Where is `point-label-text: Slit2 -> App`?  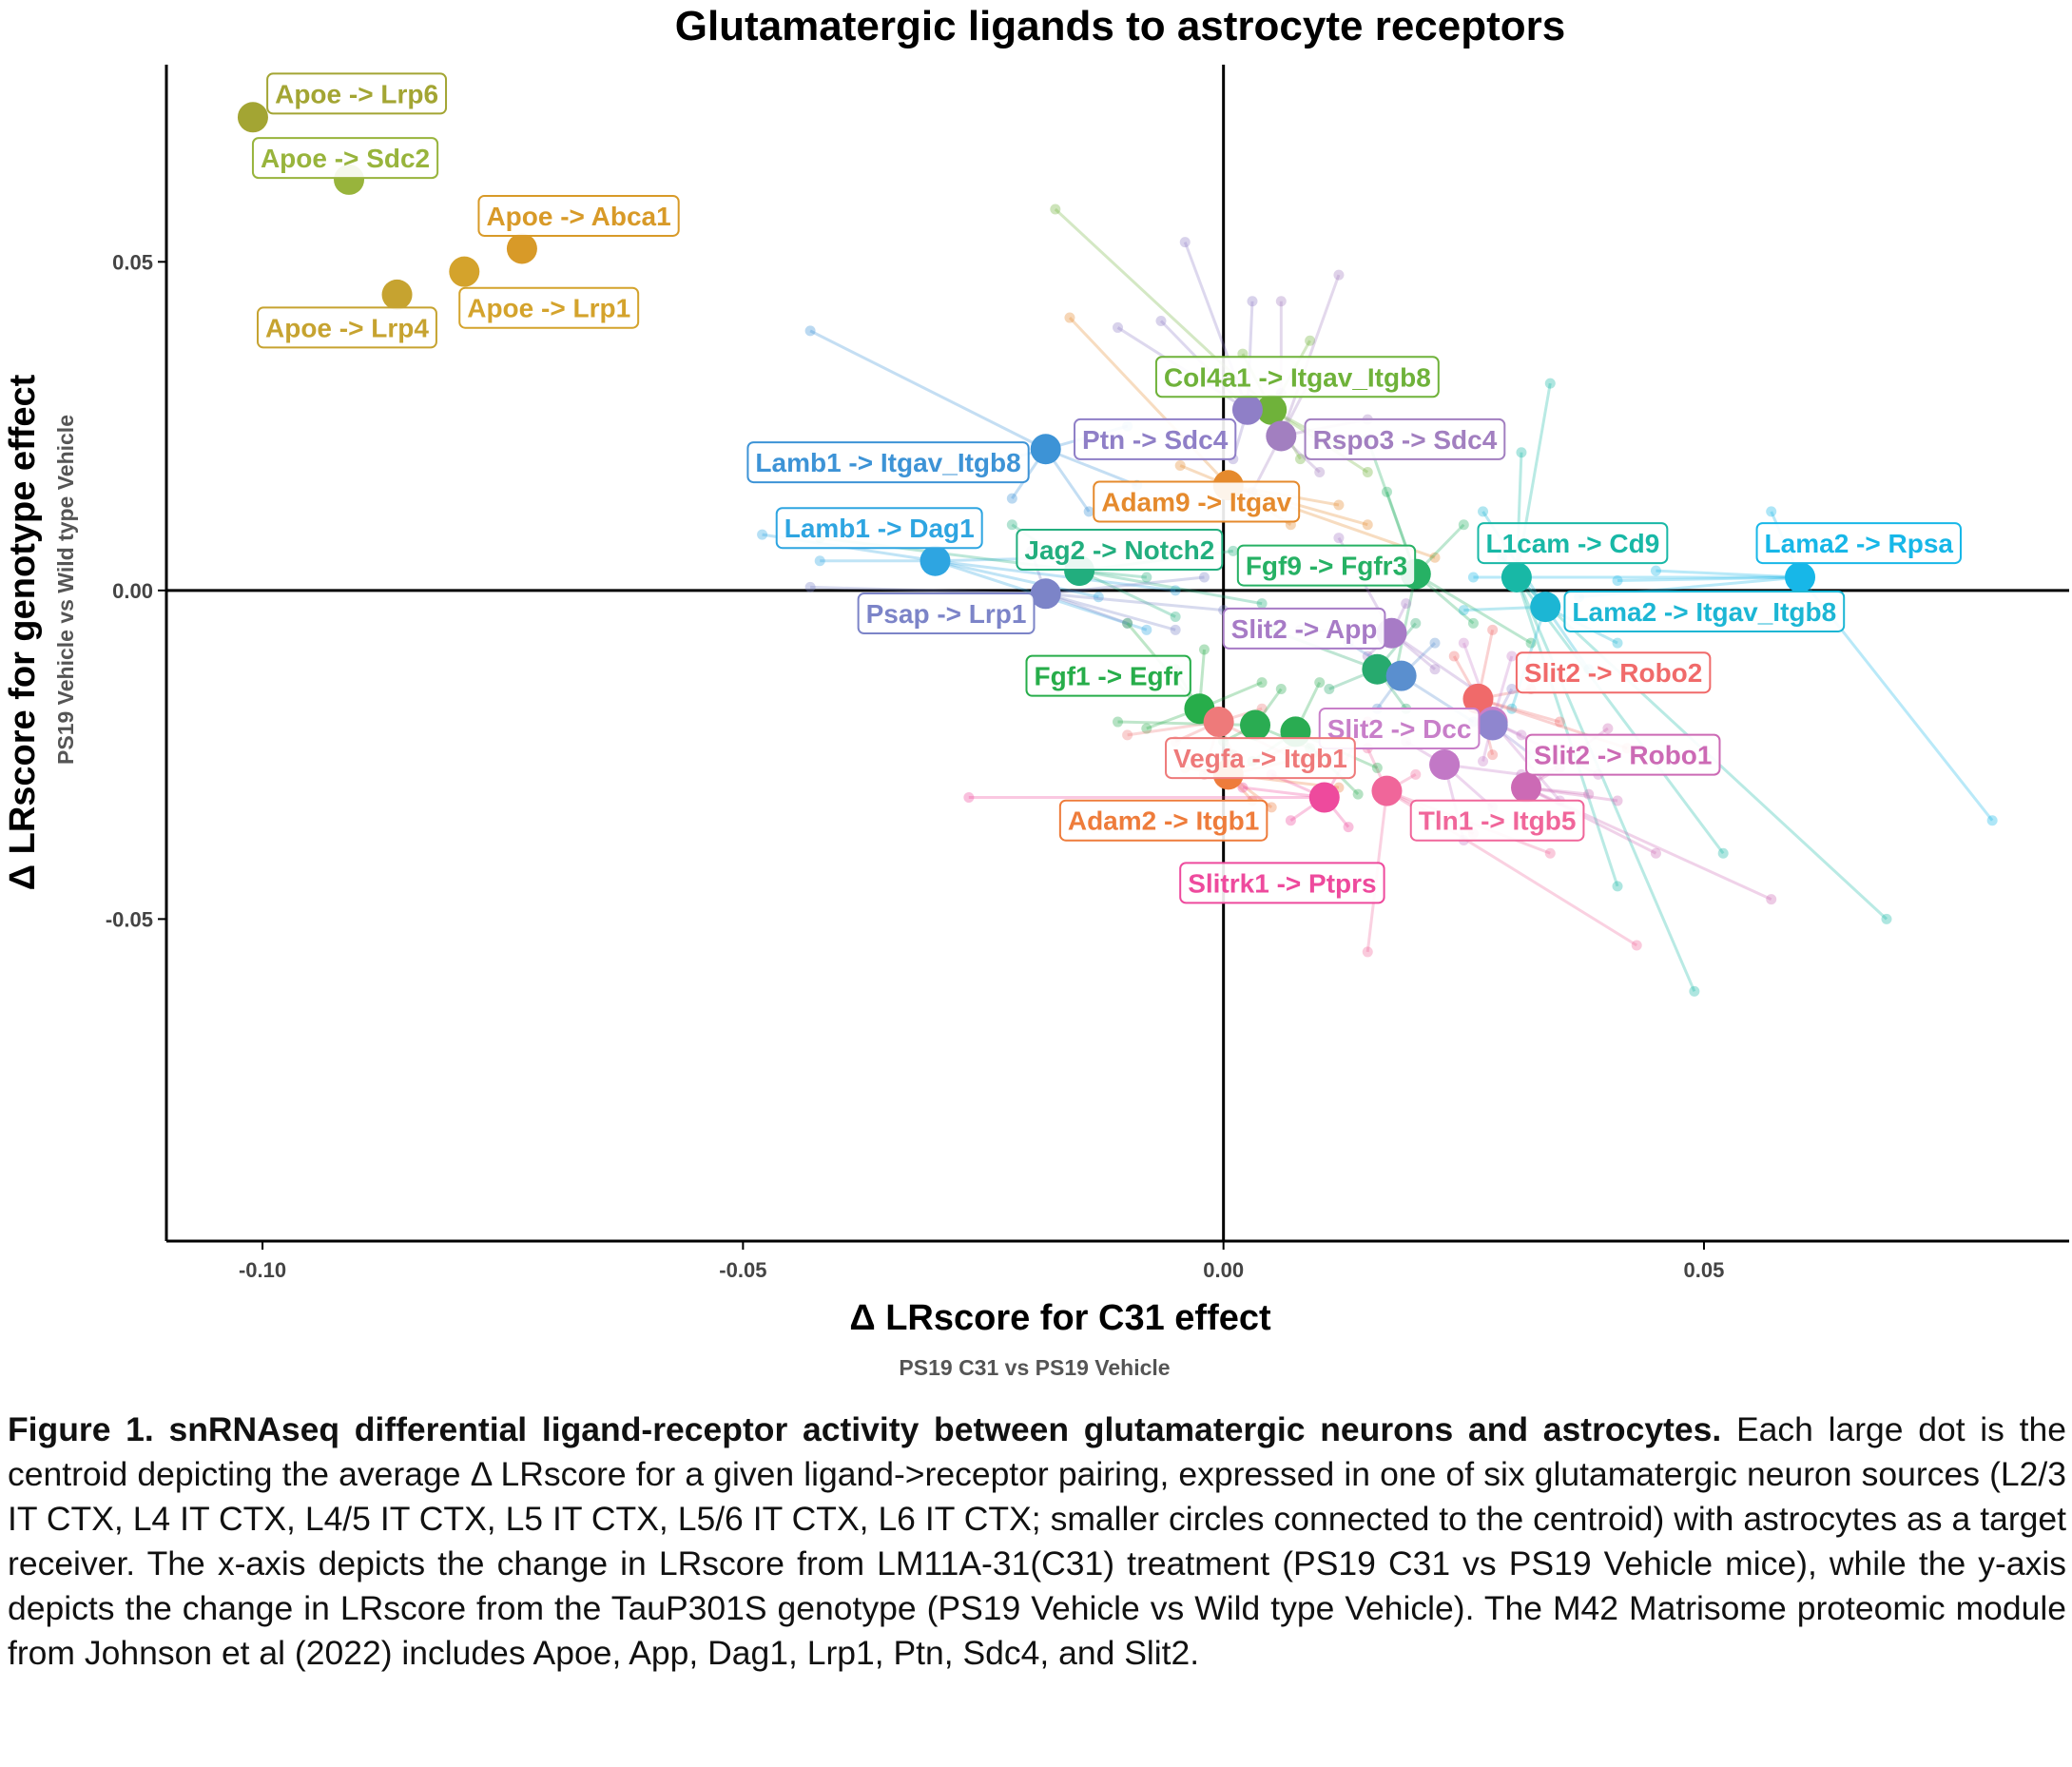 point-label-text: Slit2 -> App is located at coordinates (1304, 629).